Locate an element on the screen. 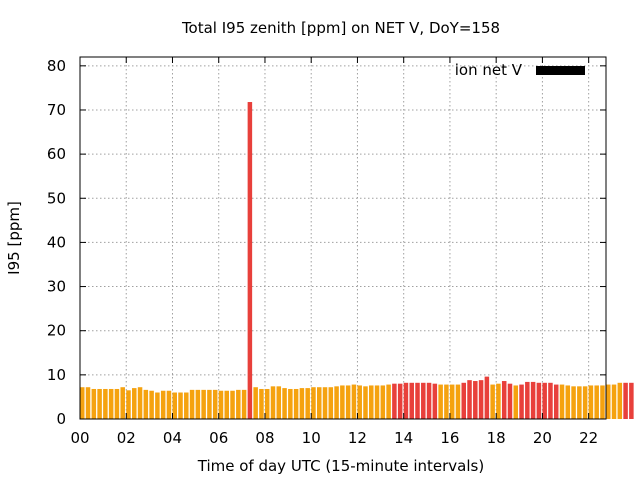 The width and height of the screenshot is (640, 480). y-tick-label: 10 is located at coordinates (56, 375).